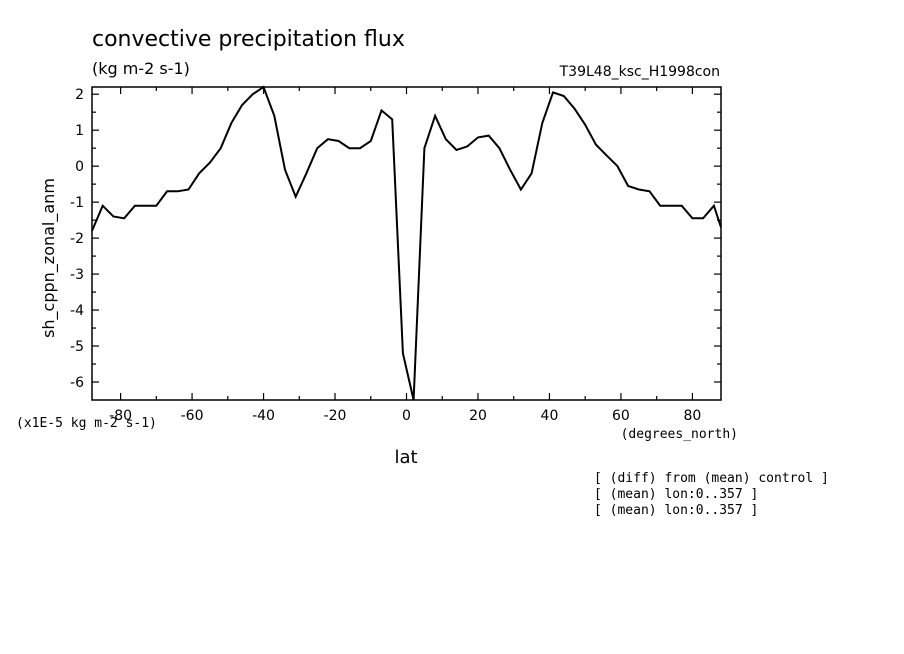  Describe the element at coordinates (77, 203) in the screenshot. I see `y-tick-label: -1` at that location.